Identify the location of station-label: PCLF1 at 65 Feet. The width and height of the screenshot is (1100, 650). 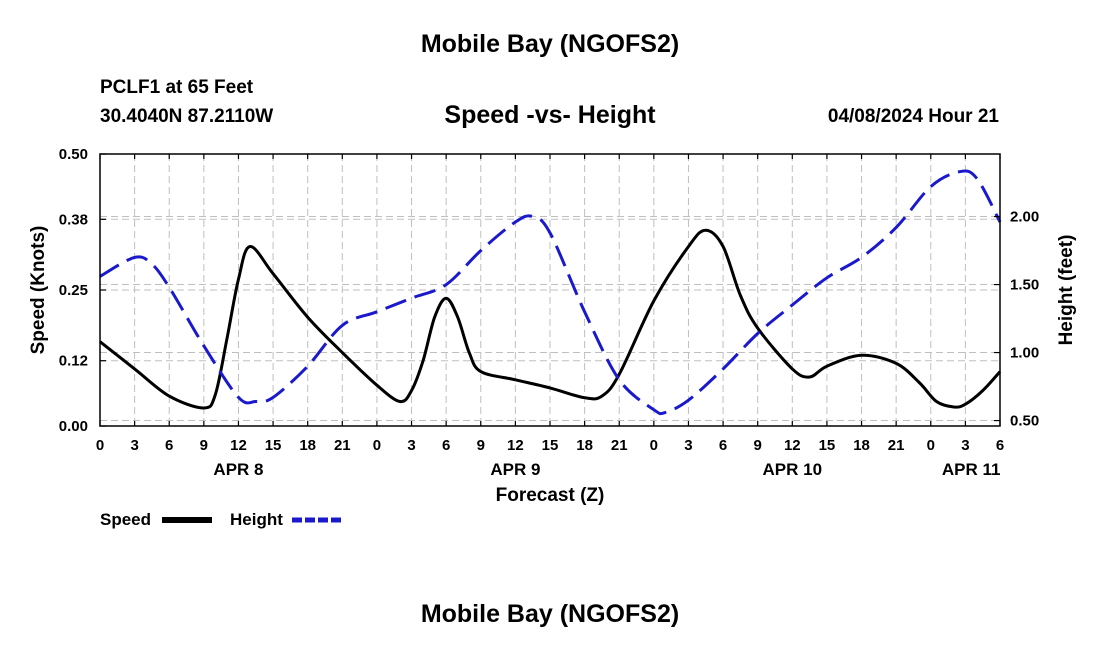
(177, 87).